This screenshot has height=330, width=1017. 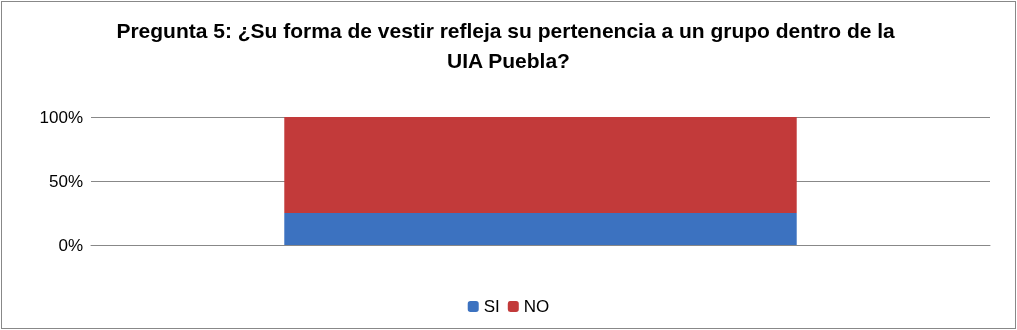 I want to click on chart-title: Pregunta 5: ¿Su forma de vestir refleja su pertenencia a un grupo dentro de la UIA Puebla?, so click(x=508, y=45).